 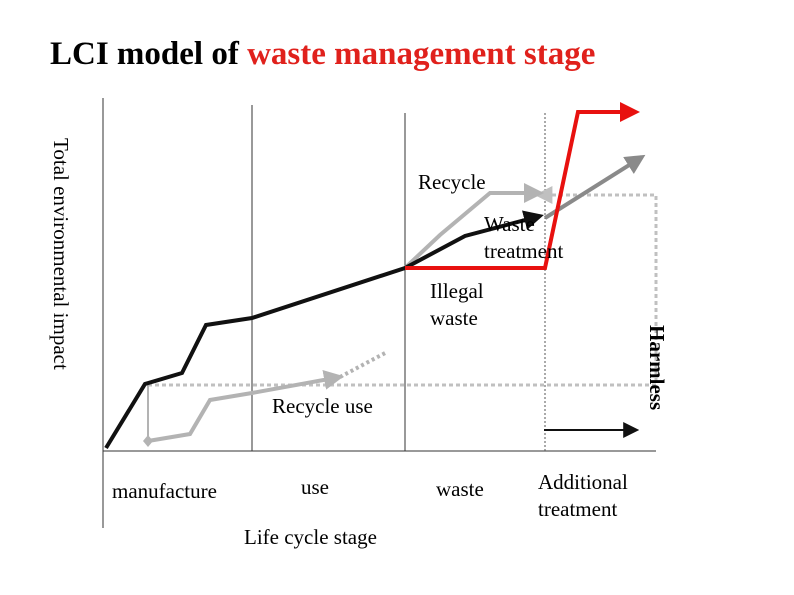 I want to click on page-title: LCI model of waste management stage, so click(x=322, y=54).